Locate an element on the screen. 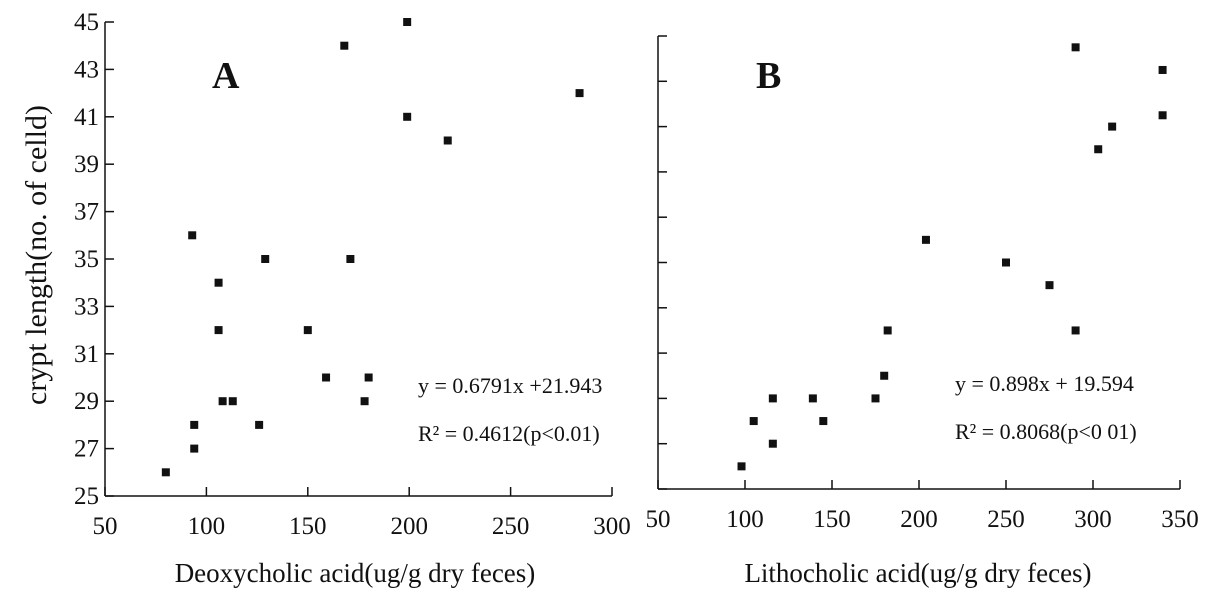 Image resolution: width=1207 pixels, height=590 pixels. y-tick-label: 37 is located at coordinates (86, 212).